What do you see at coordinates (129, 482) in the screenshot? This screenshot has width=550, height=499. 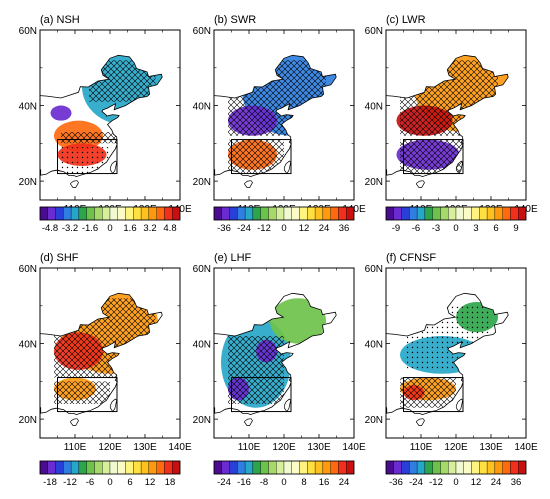 I see `colorbar-tick-label: 6` at bounding box center [129, 482].